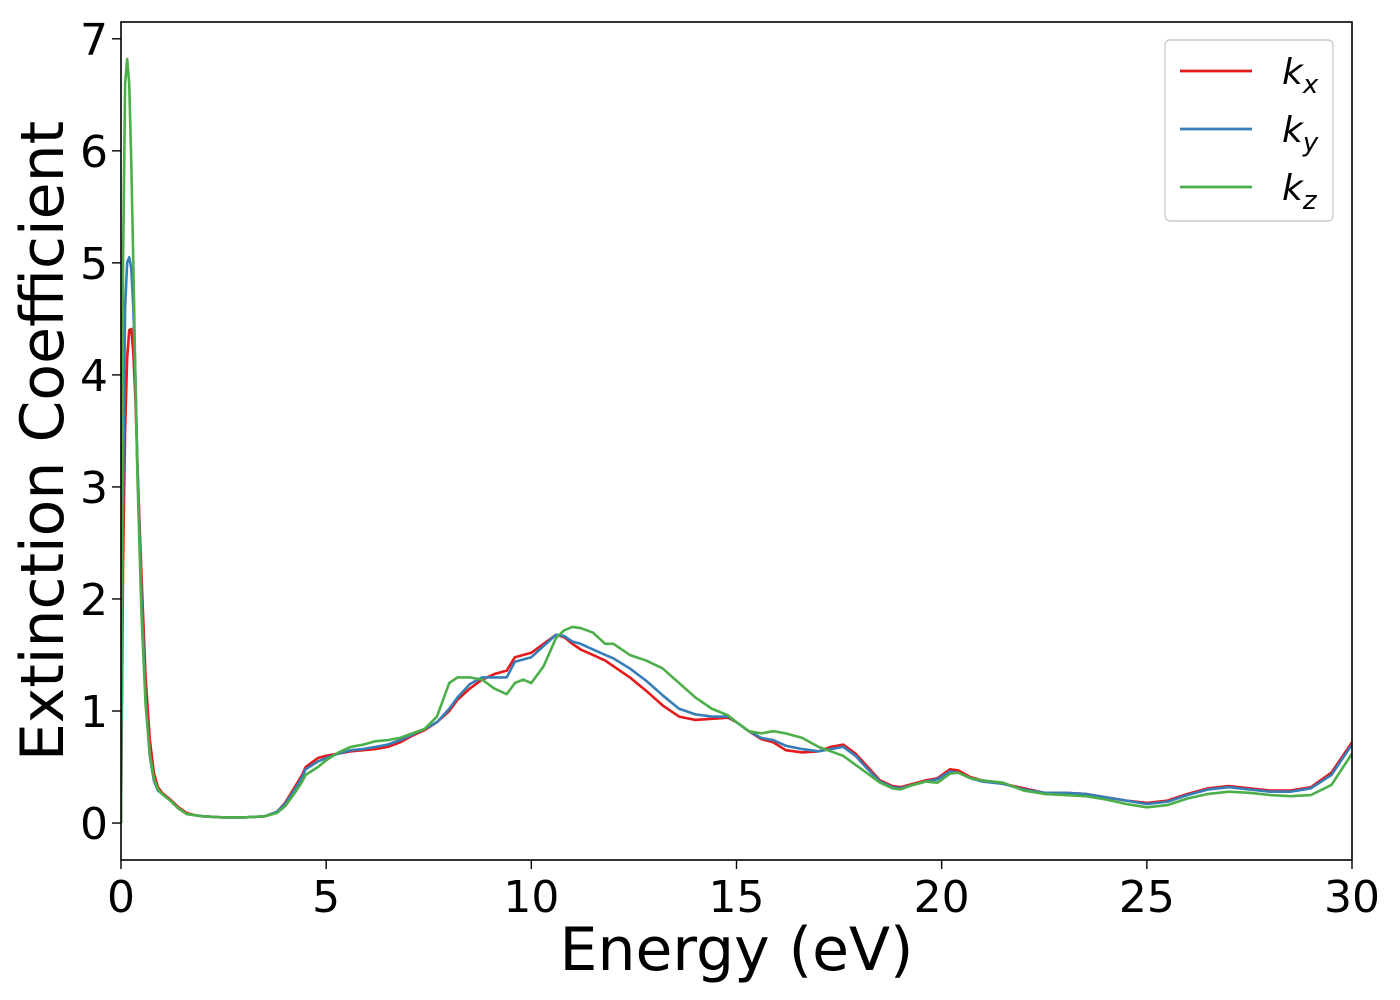  What do you see at coordinates (94, 264) in the screenshot?
I see `y-tick-label: 5` at bounding box center [94, 264].